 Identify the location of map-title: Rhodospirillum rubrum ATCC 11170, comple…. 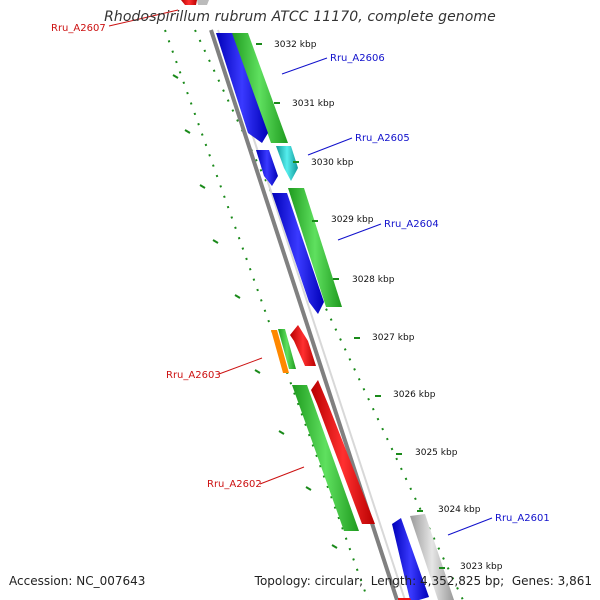
(300, 17).